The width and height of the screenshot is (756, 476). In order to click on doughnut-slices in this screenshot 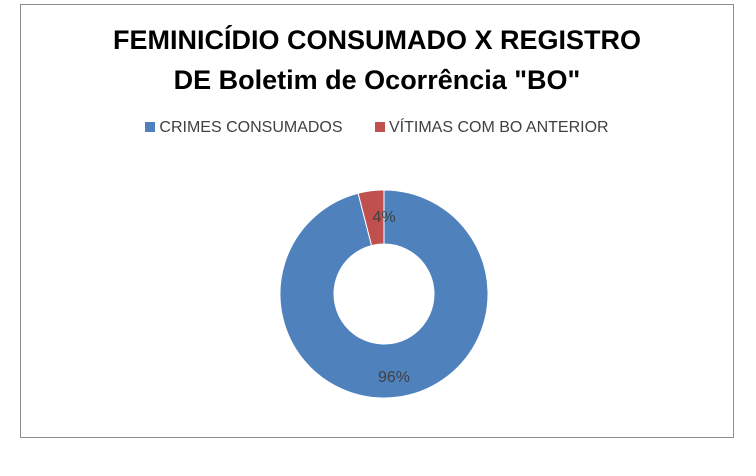, I will do `click(384, 294)`.